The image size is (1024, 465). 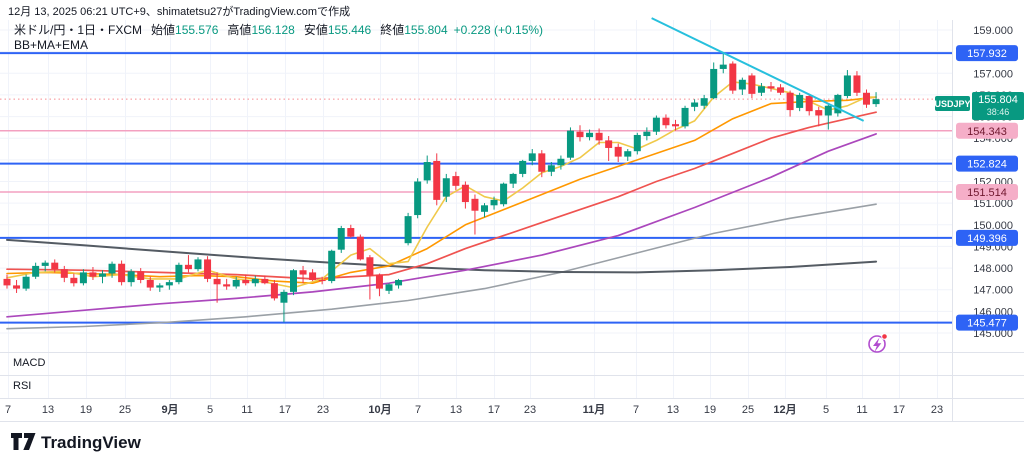 I want to click on svg-text: 151.000, so click(x=993, y=204).